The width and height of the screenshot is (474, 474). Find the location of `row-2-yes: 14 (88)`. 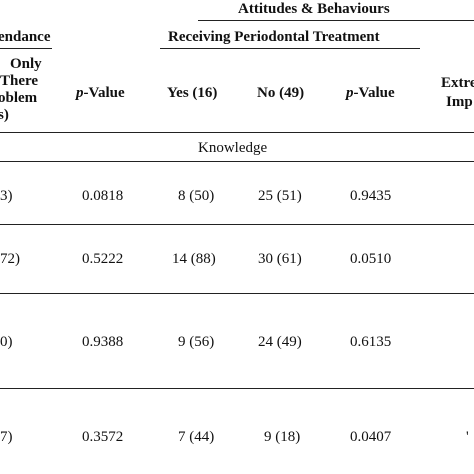

row-2-yes: 14 (88) is located at coordinates (194, 259).